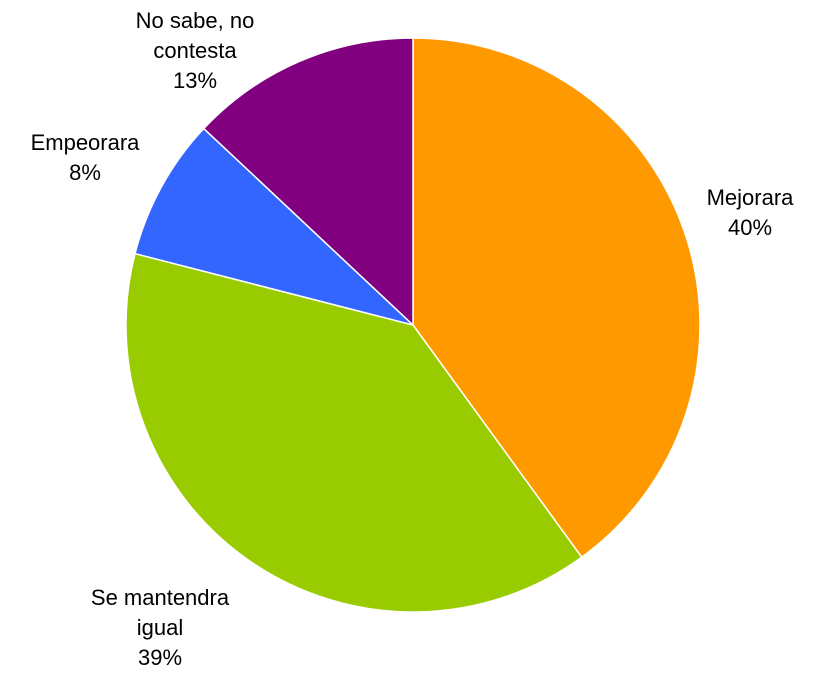  What do you see at coordinates (160, 657) in the screenshot?
I see `slice-label-line: 39%` at bounding box center [160, 657].